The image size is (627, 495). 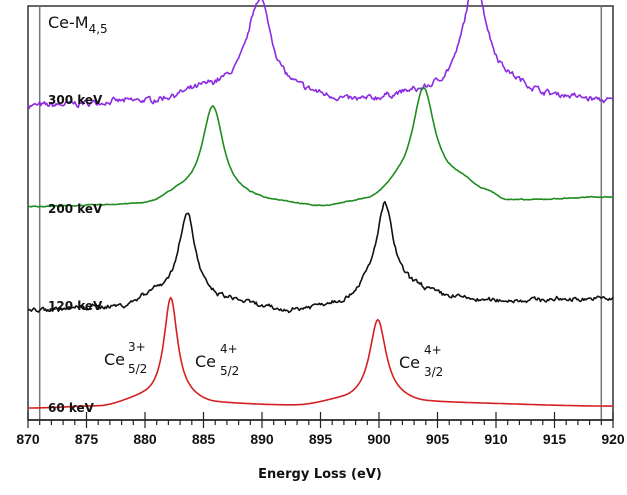 I want to click on x-tick-label: 905, so click(x=438, y=439).